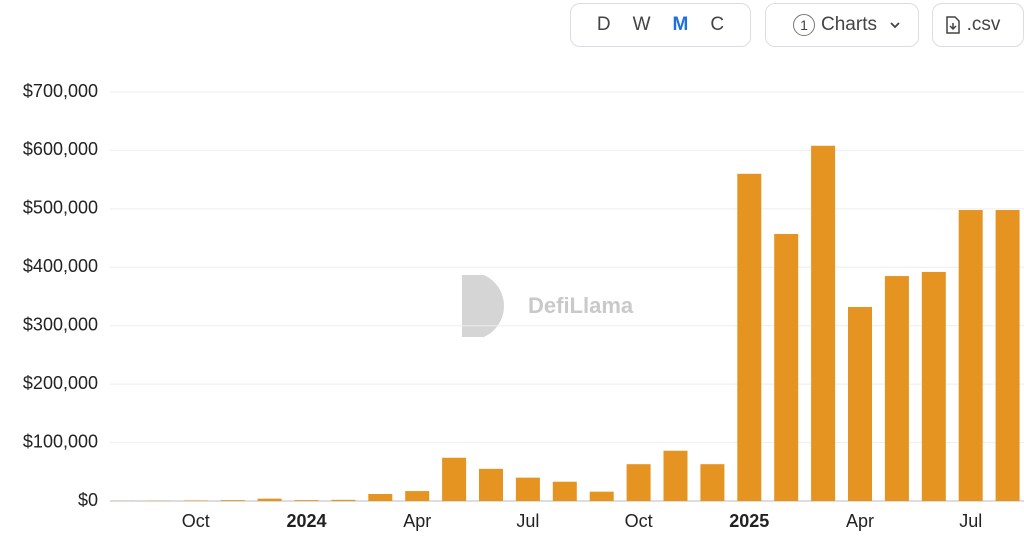 The height and width of the screenshot is (539, 1024). What do you see at coordinates (60, 208) in the screenshot?
I see `y-tick-label: $500,000` at bounding box center [60, 208].